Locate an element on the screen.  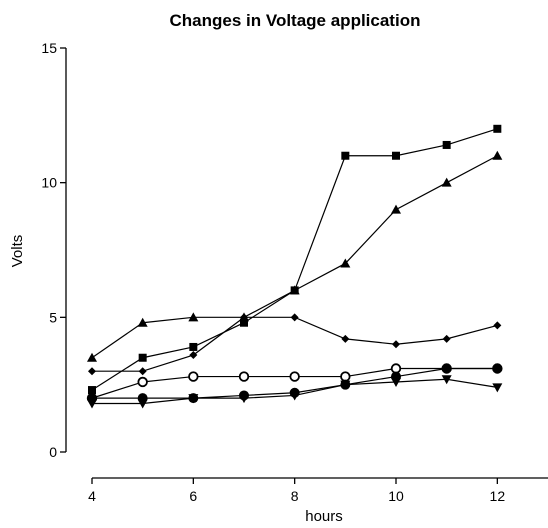
x-axis-label: hours is located at coordinates (324, 515).